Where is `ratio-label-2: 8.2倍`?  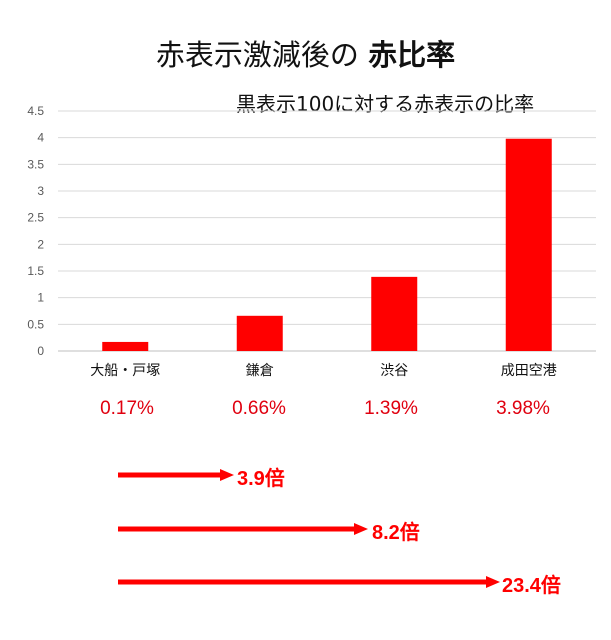
ratio-label-2: 8.2倍 is located at coordinates (396, 533).